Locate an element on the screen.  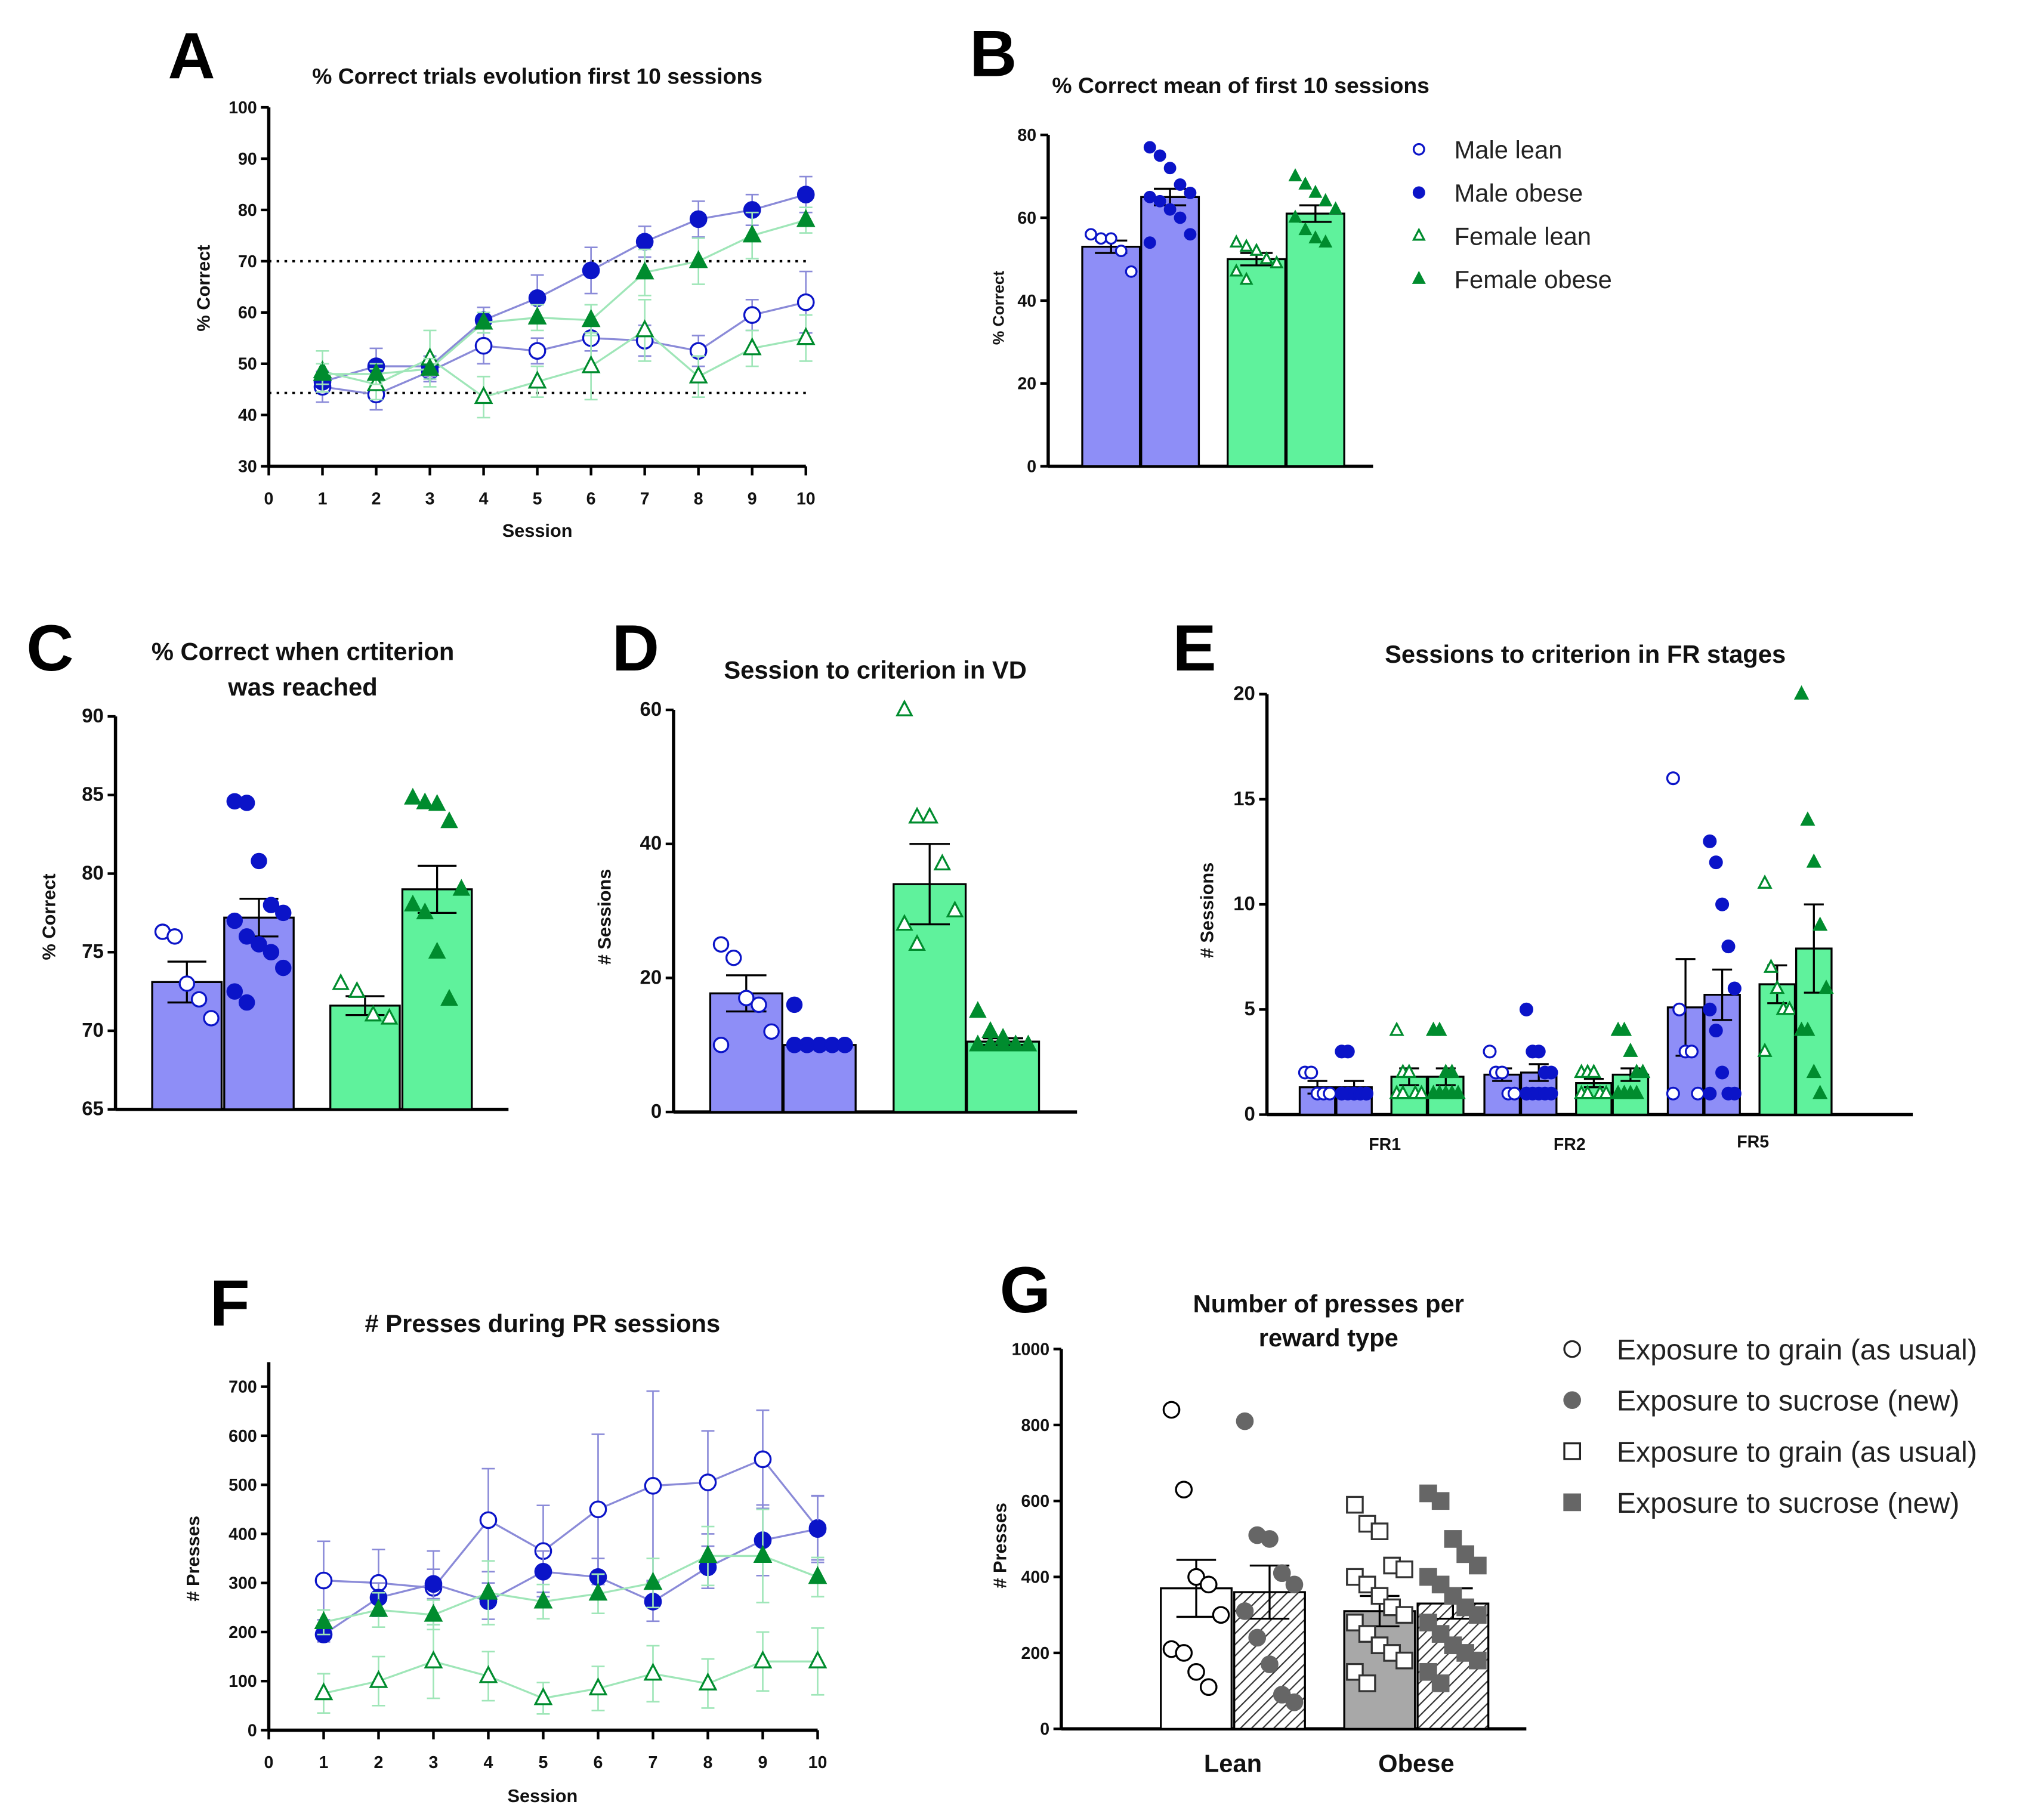
chart-g-title-line2: reward type is located at coordinates (1329, 1338).